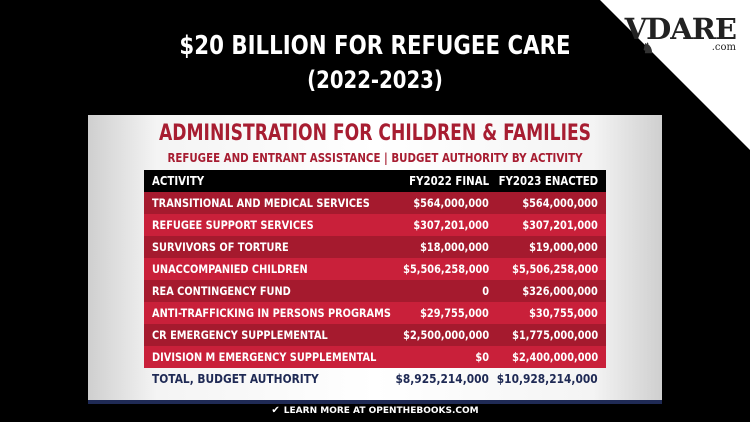 This screenshot has width=750, height=422. I want to click on row-fy2023: $5,506,258,000, so click(555, 269).